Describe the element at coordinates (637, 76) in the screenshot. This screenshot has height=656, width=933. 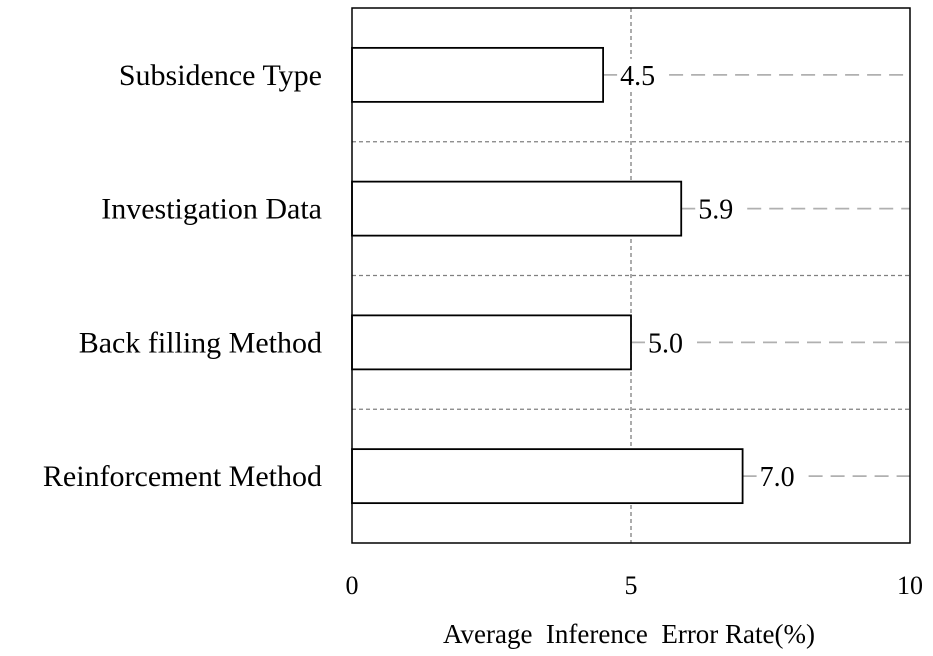
I see `value-label: 4.5` at that location.